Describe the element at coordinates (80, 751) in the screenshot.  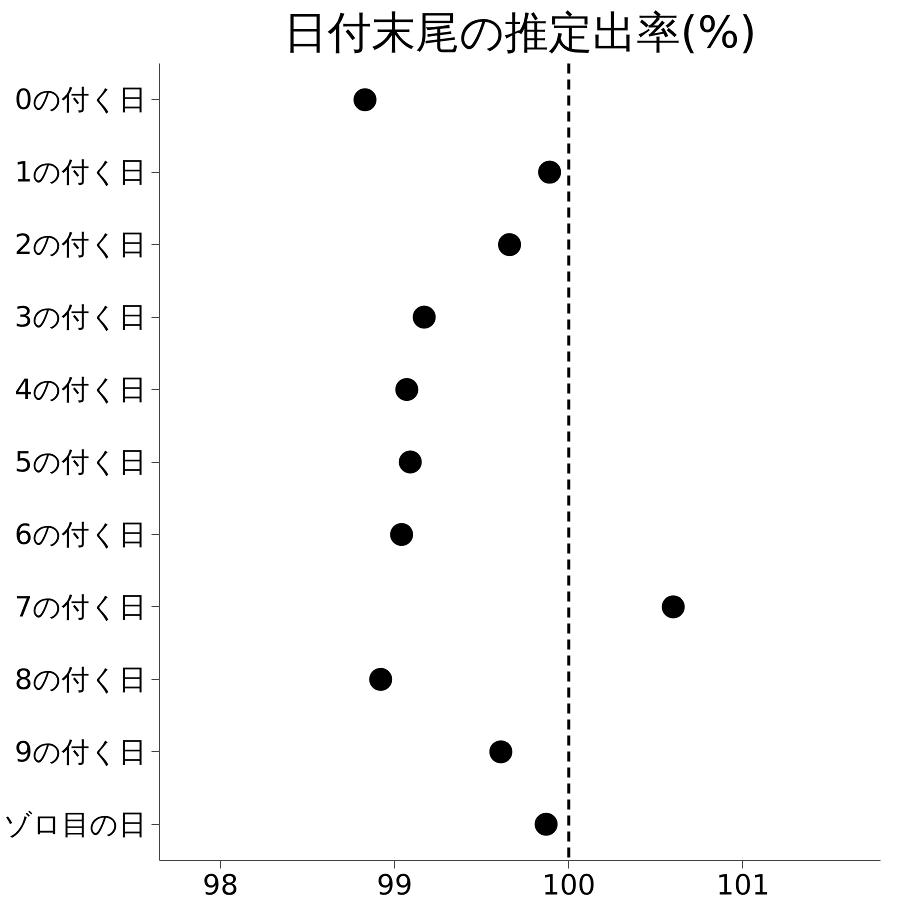
I see `y-tick-label: 9の付く日` at that location.